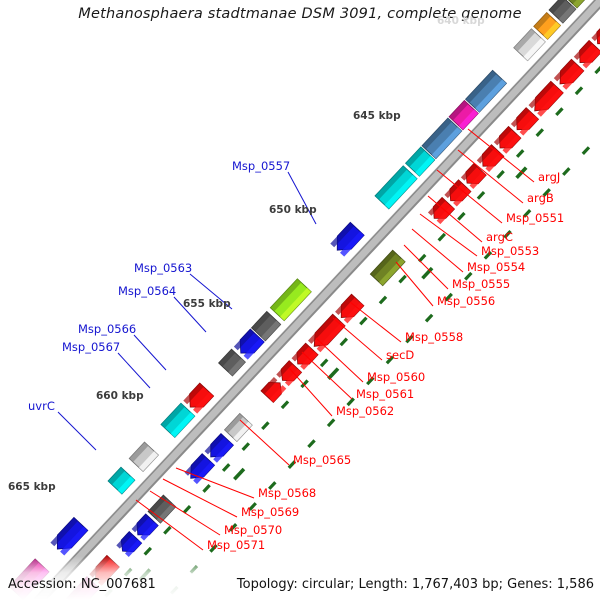 The height and width of the screenshot is (600, 600). I want to click on gene-label: Msp_0551, so click(535, 218).